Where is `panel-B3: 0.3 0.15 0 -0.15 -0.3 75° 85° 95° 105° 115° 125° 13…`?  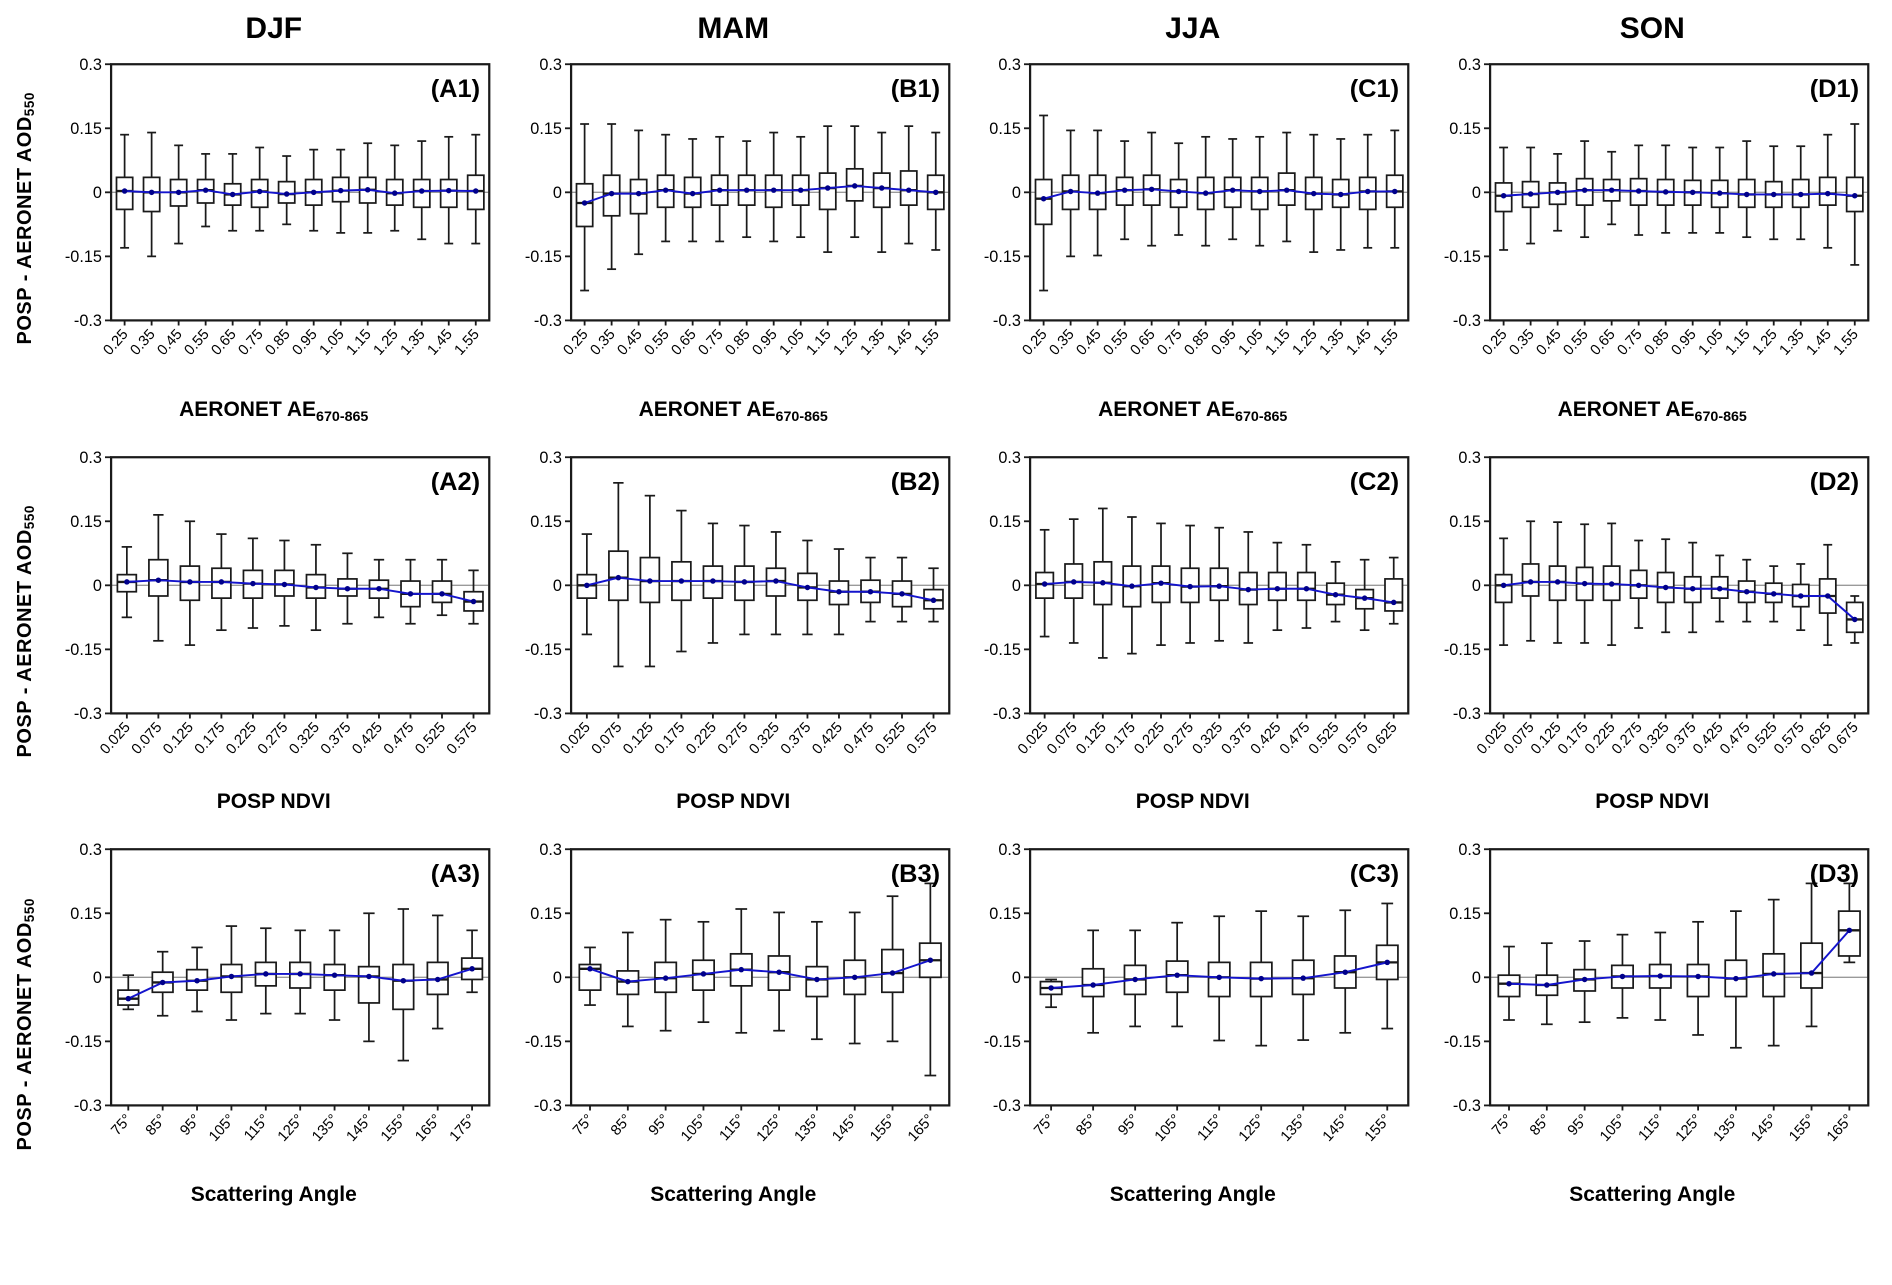 panel-B3: 0.3 0.15 0 -0.15 -0.3 75° 85° 95° 105° 115° 125° 13… is located at coordinates (734, 1023).